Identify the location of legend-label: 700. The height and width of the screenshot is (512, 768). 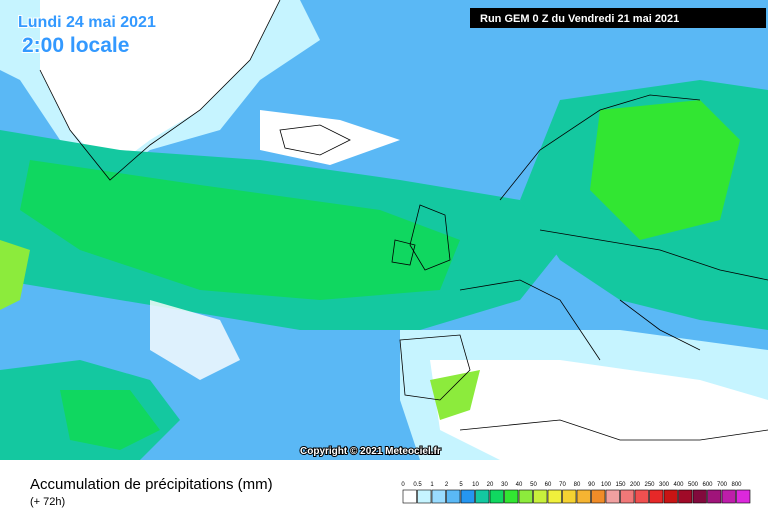
(722, 485).